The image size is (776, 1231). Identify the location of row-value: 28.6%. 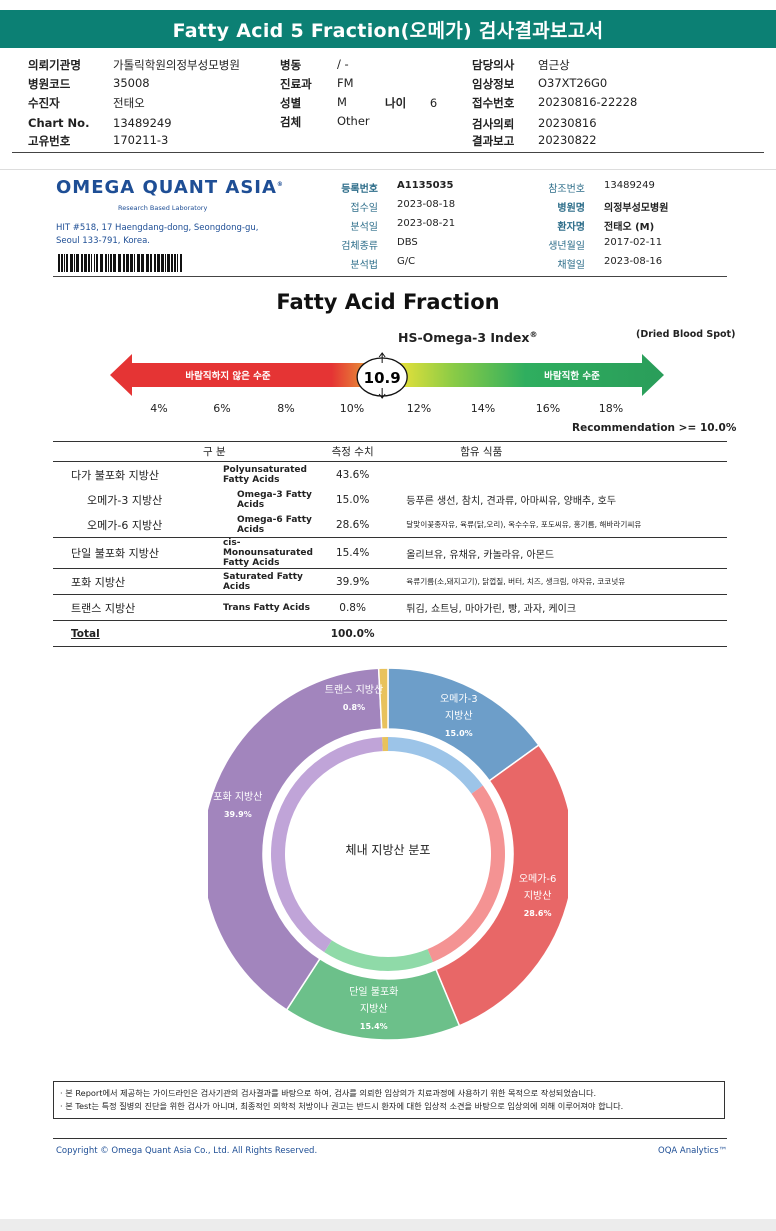
(352, 524).